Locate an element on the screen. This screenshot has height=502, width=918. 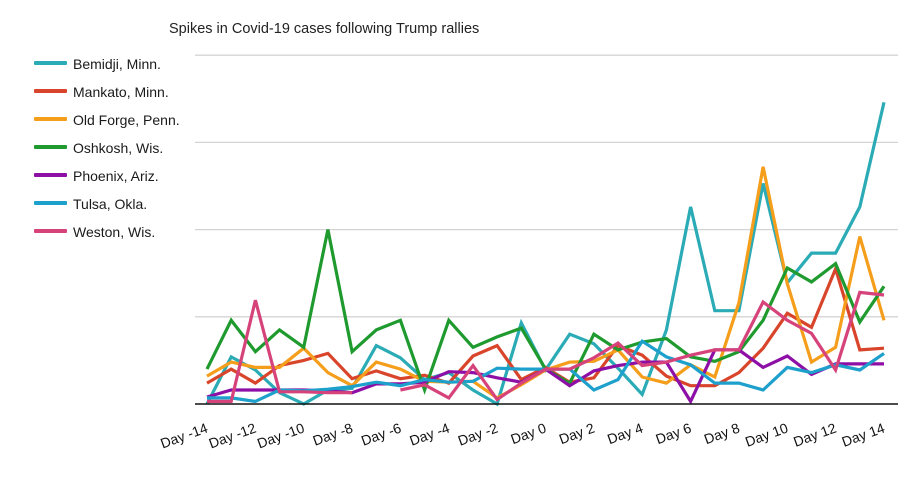
x-tick-label: Day -10 is located at coordinates (281, 436).